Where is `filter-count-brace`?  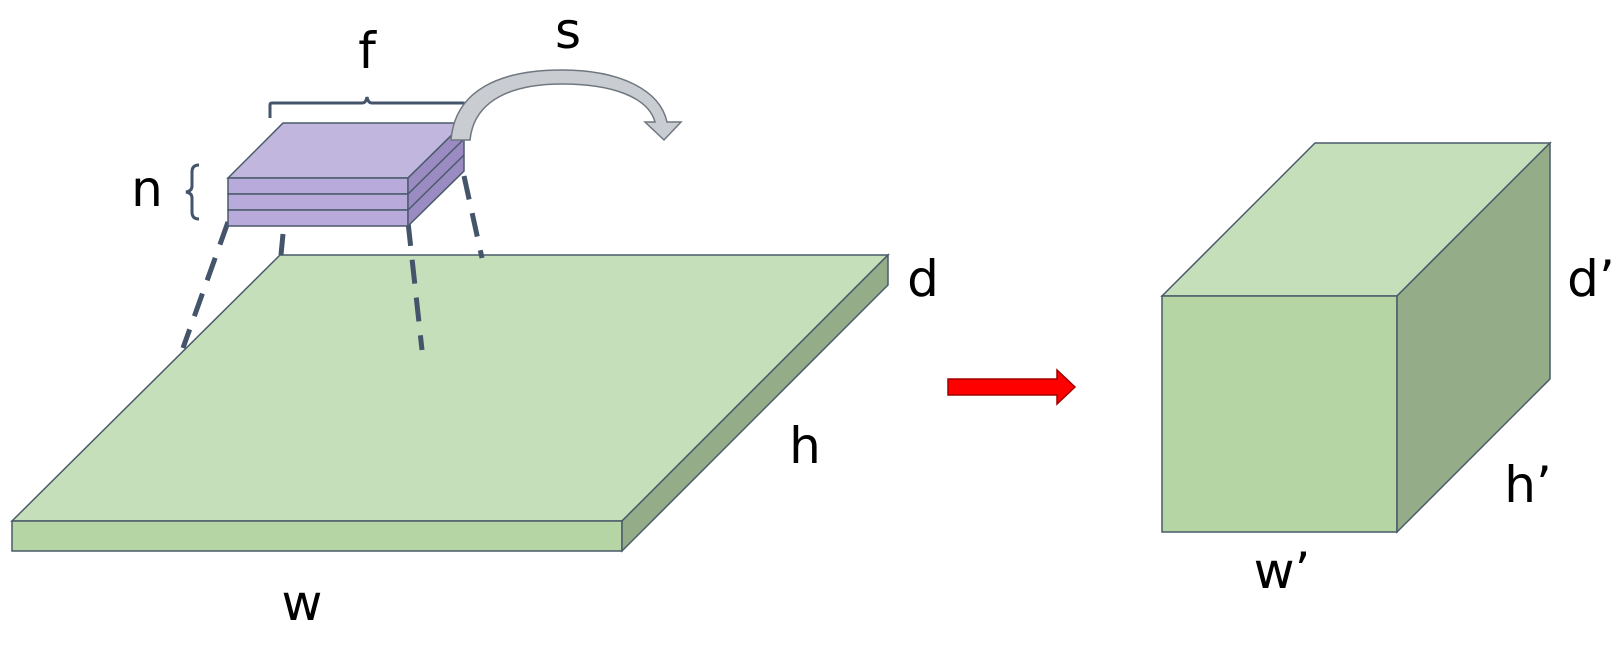
filter-count-brace is located at coordinates (192, 192).